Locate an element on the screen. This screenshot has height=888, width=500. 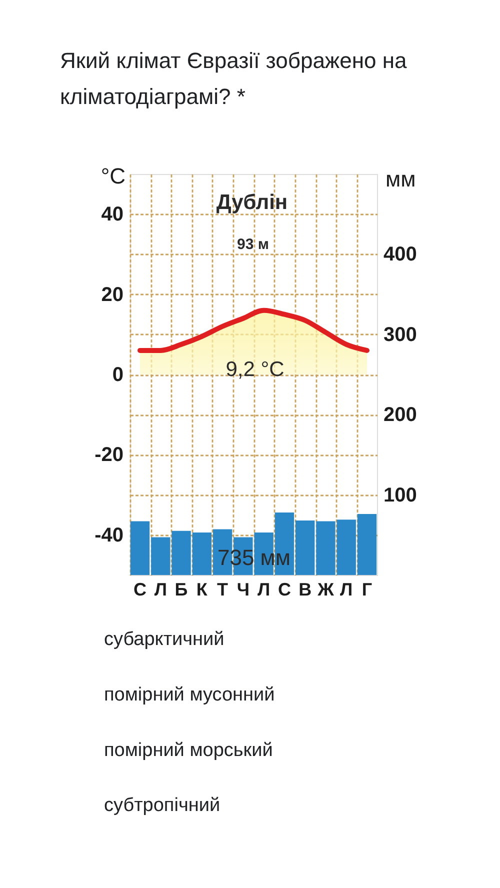
x-tick-label: Т is located at coordinates (222, 590).